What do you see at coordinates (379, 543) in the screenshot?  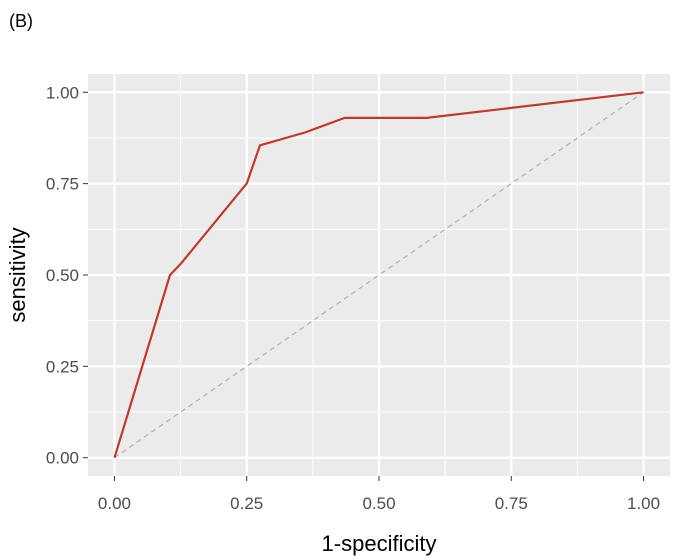 I see `x-axis-title: 1-specificity` at bounding box center [379, 543].